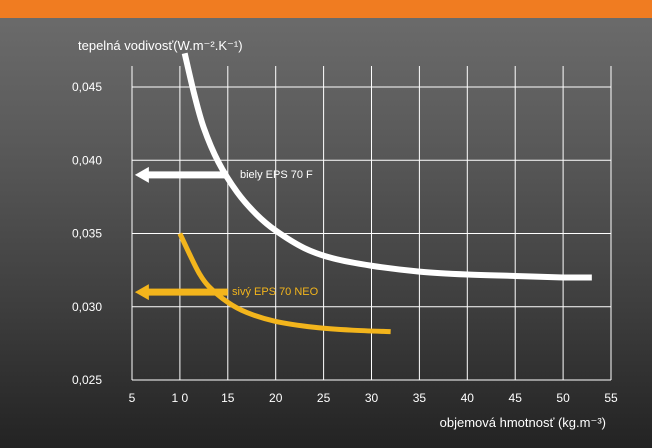 Image resolution: width=652 pixels, height=448 pixels. Describe the element at coordinates (276, 175) in the screenshot. I see `series-label-white-eps: biely EPS 70 F` at that location.